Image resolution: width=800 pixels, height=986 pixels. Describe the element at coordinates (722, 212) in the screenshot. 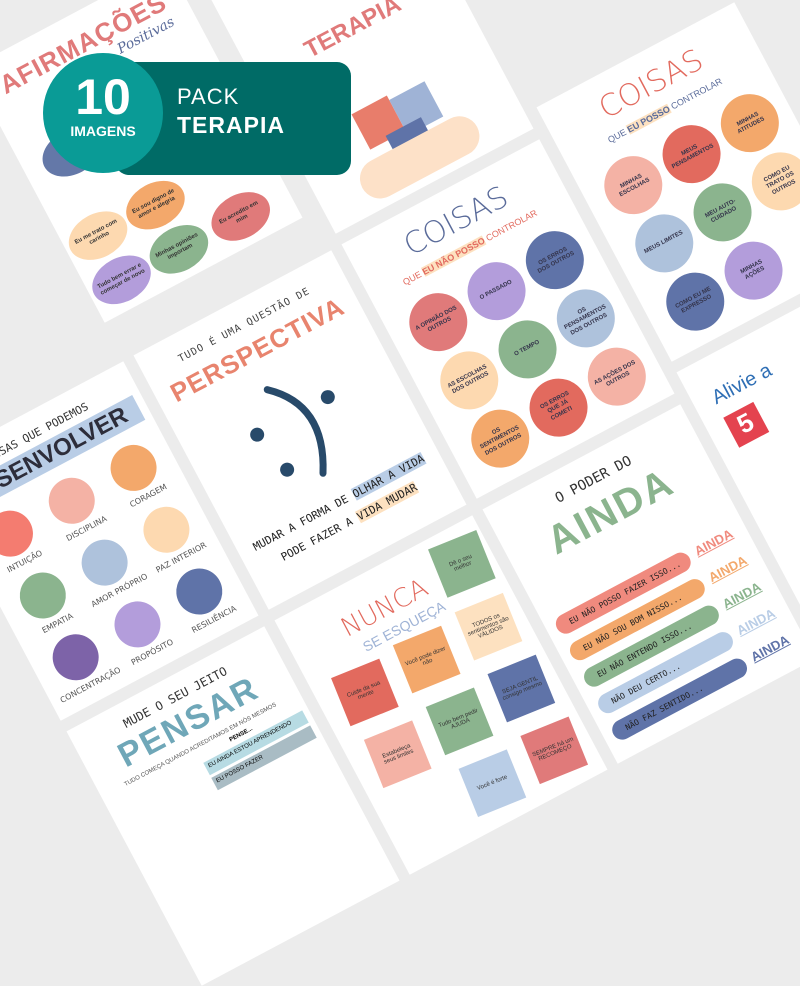

I see `circle-item: MEU AUTO-CUIDADO` at that location.